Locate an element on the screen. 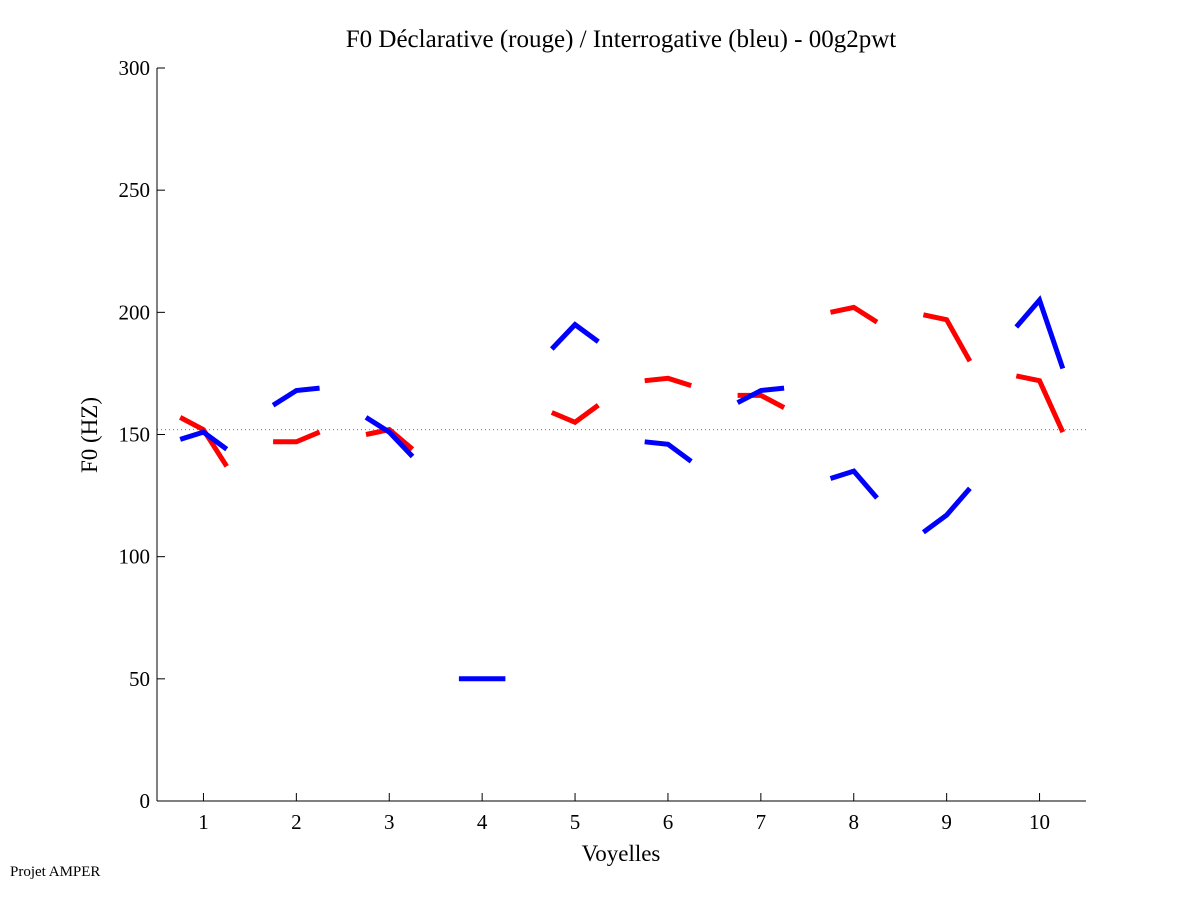 The width and height of the screenshot is (1201, 901). x-tick-label: 2 is located at coordinates (296, 822).